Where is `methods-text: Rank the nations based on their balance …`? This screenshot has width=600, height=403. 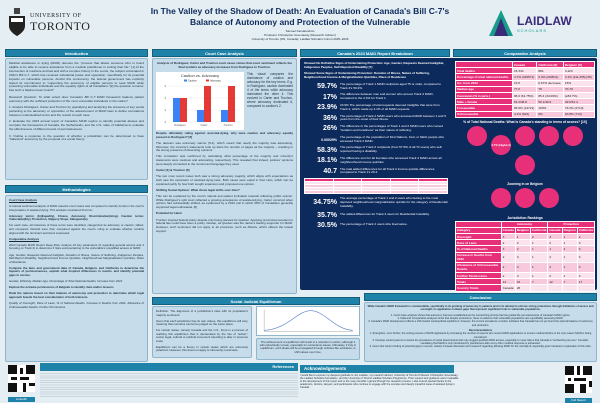
methods-text: Rank the nations based on their balance … is located at coordinates (76, 295).